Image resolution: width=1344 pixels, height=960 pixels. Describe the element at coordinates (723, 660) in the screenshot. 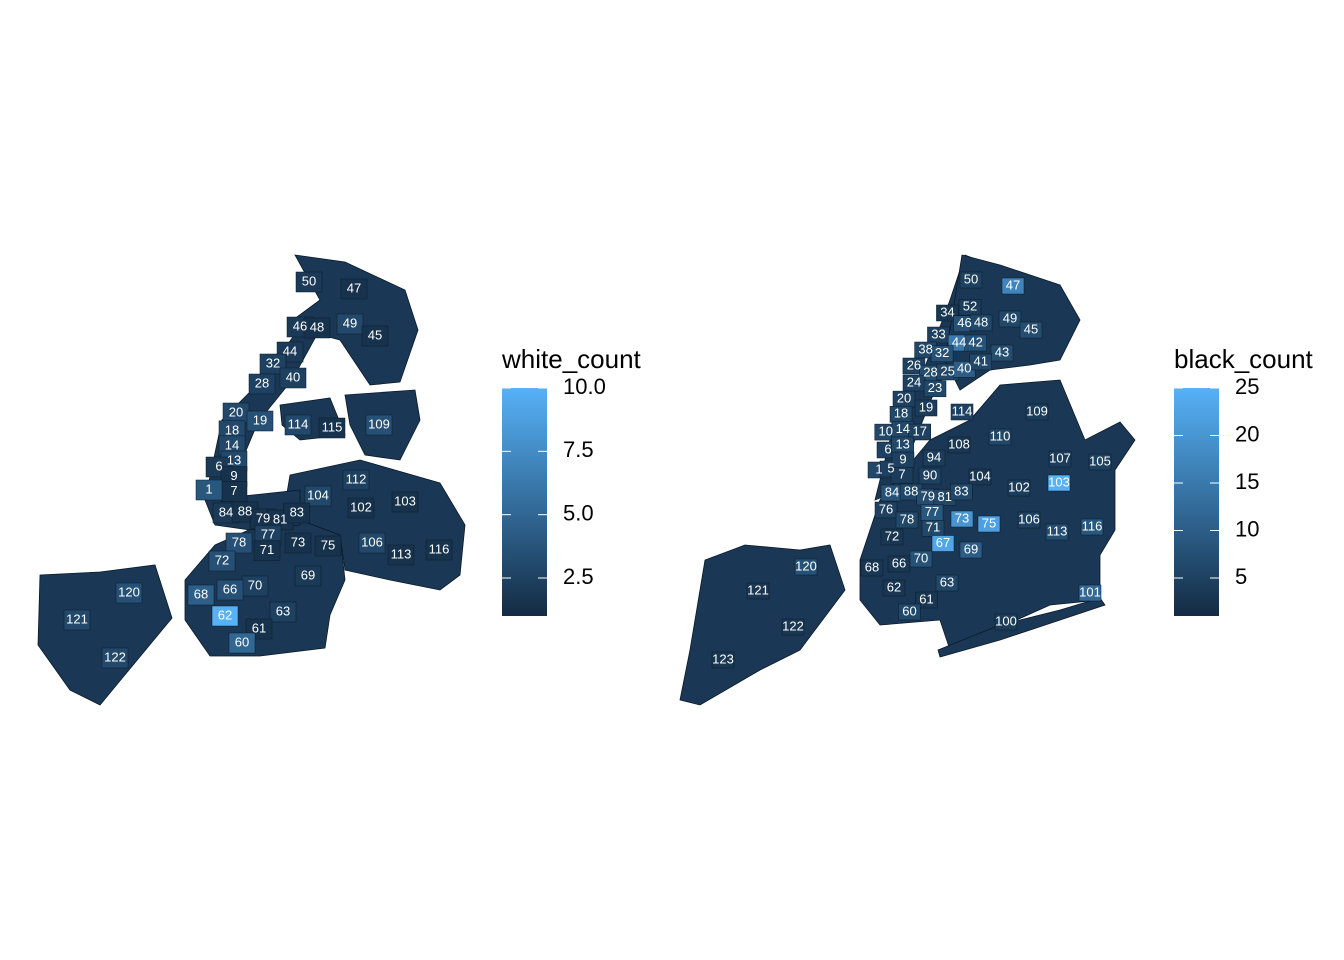

I see `precinct-123-region` at that location.